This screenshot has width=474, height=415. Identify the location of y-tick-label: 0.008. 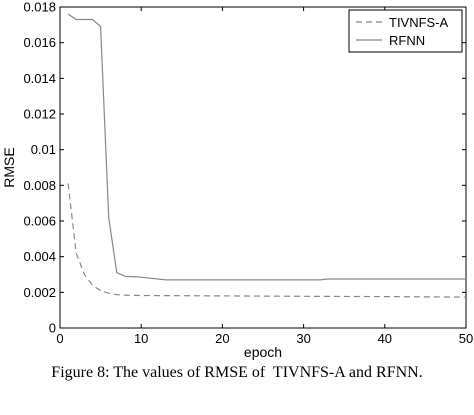
(39, 185).